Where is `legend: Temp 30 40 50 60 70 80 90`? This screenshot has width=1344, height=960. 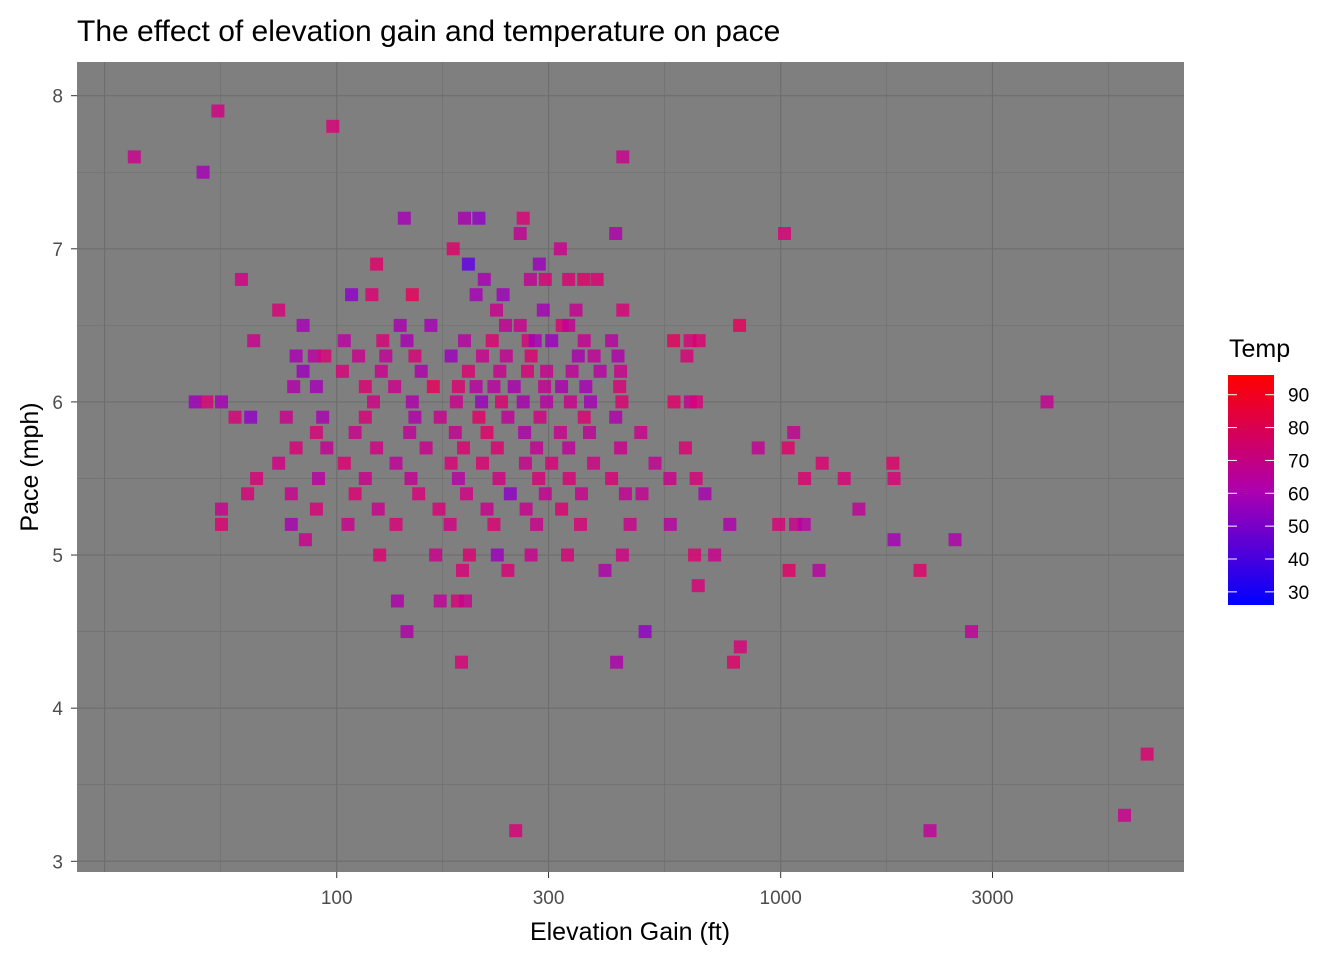 legend: Temp 30 40 50 60 70 80 90 is located at coordinates (1268, 470).